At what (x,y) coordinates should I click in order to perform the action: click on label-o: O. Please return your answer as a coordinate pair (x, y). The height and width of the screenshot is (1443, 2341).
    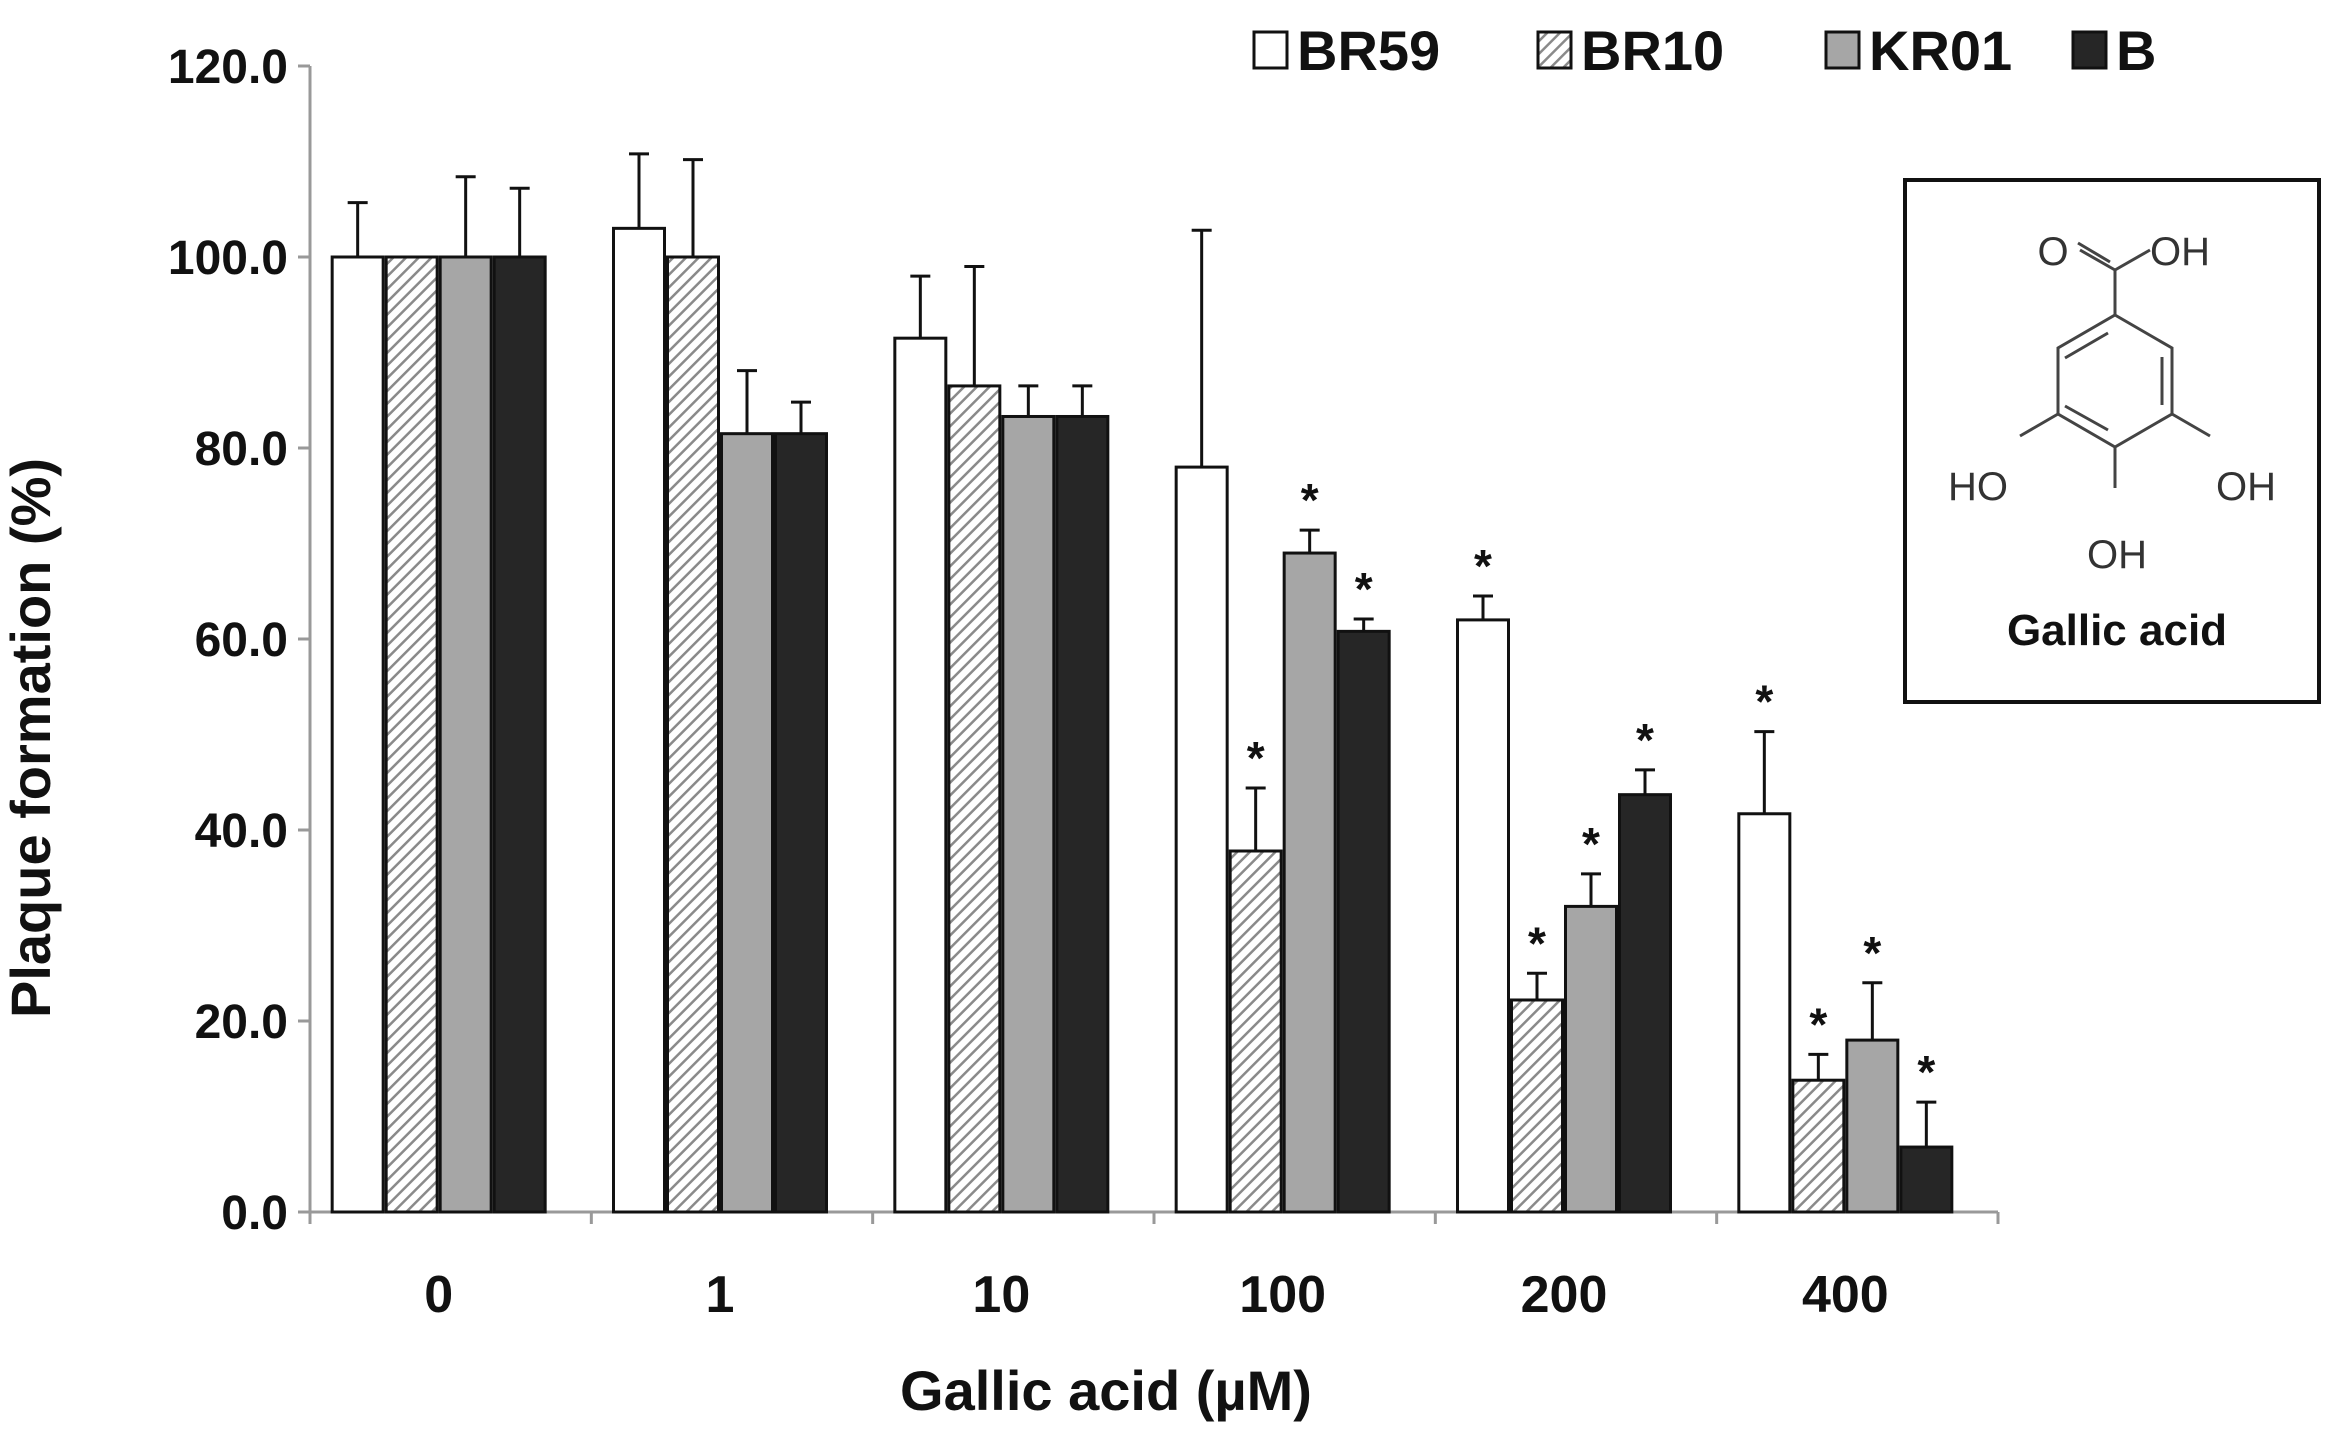
    Looking at the image, I should click on (2052, 252).